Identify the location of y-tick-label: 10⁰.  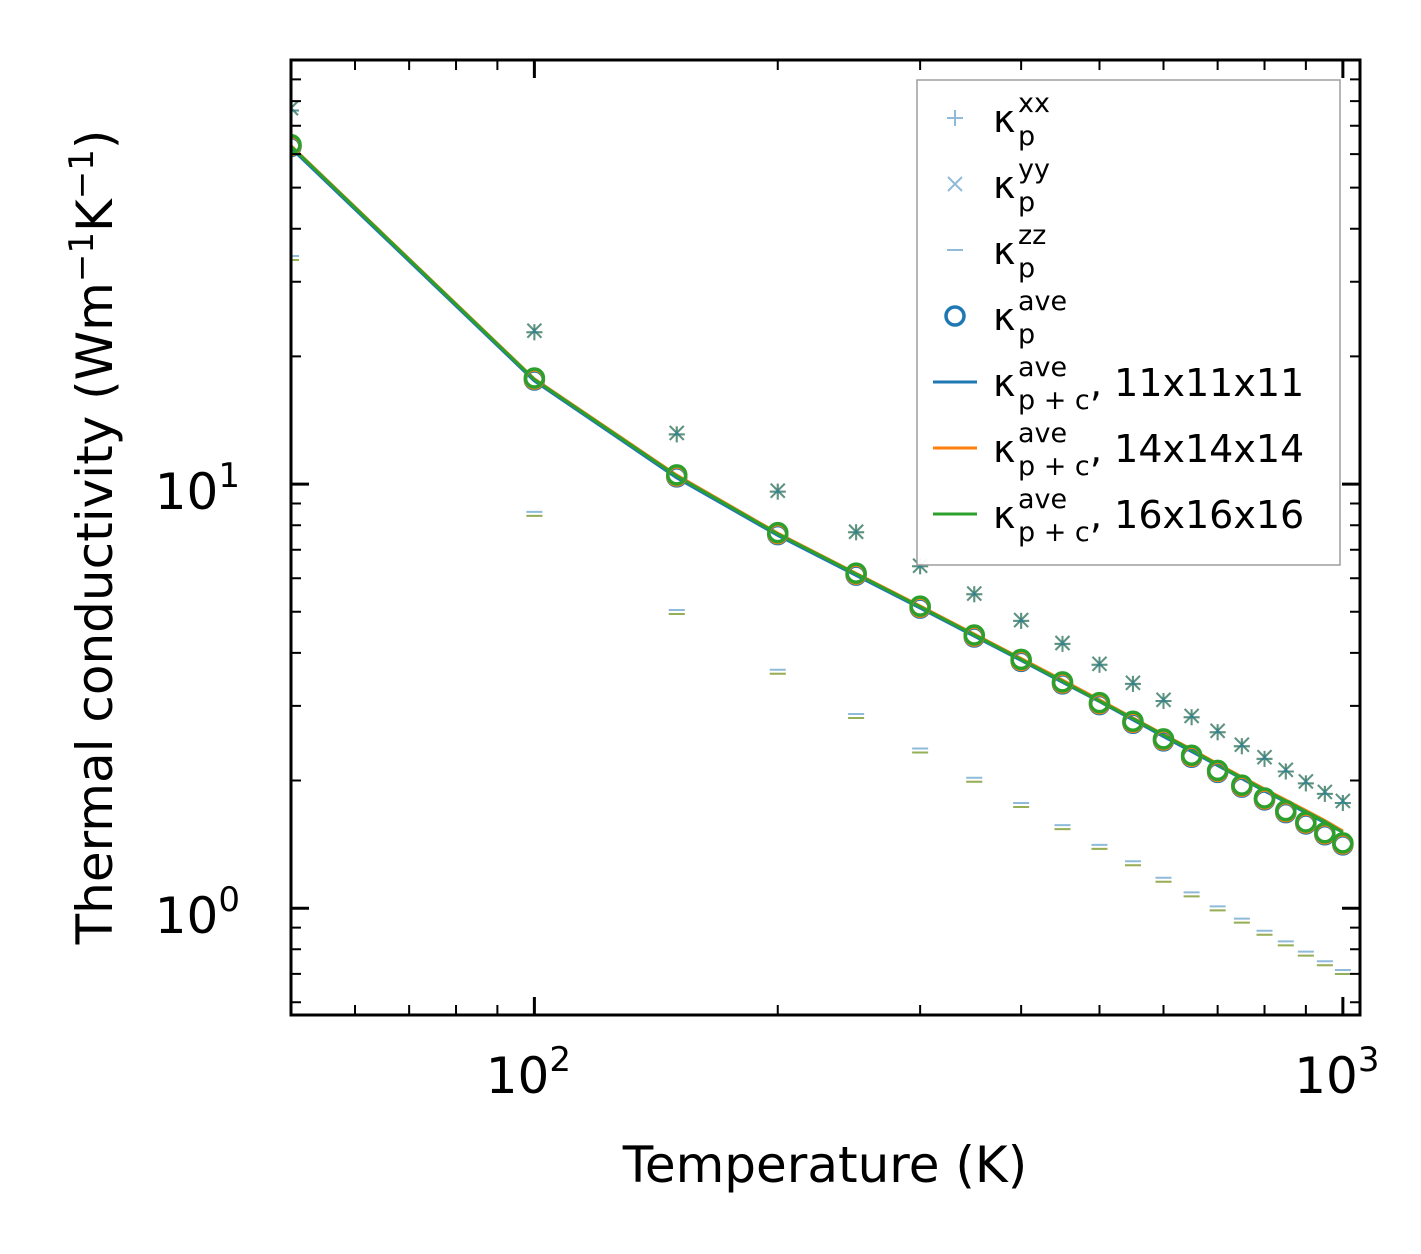
(197, 912).